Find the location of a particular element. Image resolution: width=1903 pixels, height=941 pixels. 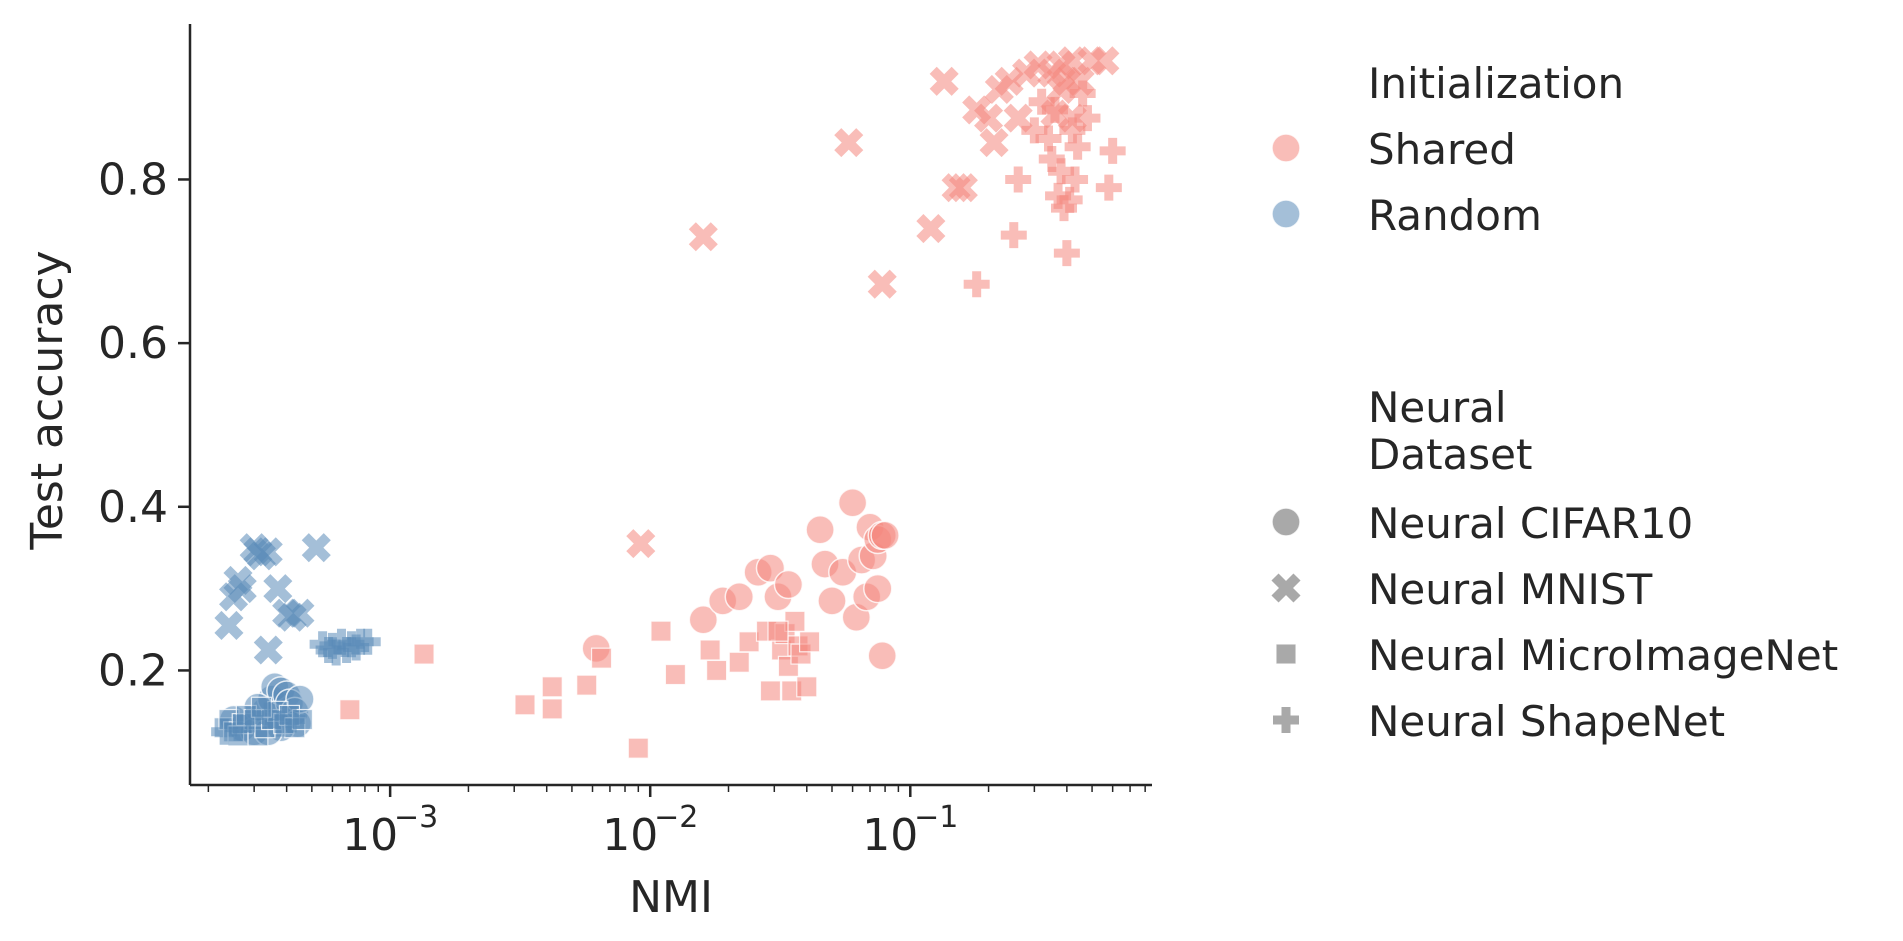

legend-label: Neural MNIST is located at coordinates (1510, 589).